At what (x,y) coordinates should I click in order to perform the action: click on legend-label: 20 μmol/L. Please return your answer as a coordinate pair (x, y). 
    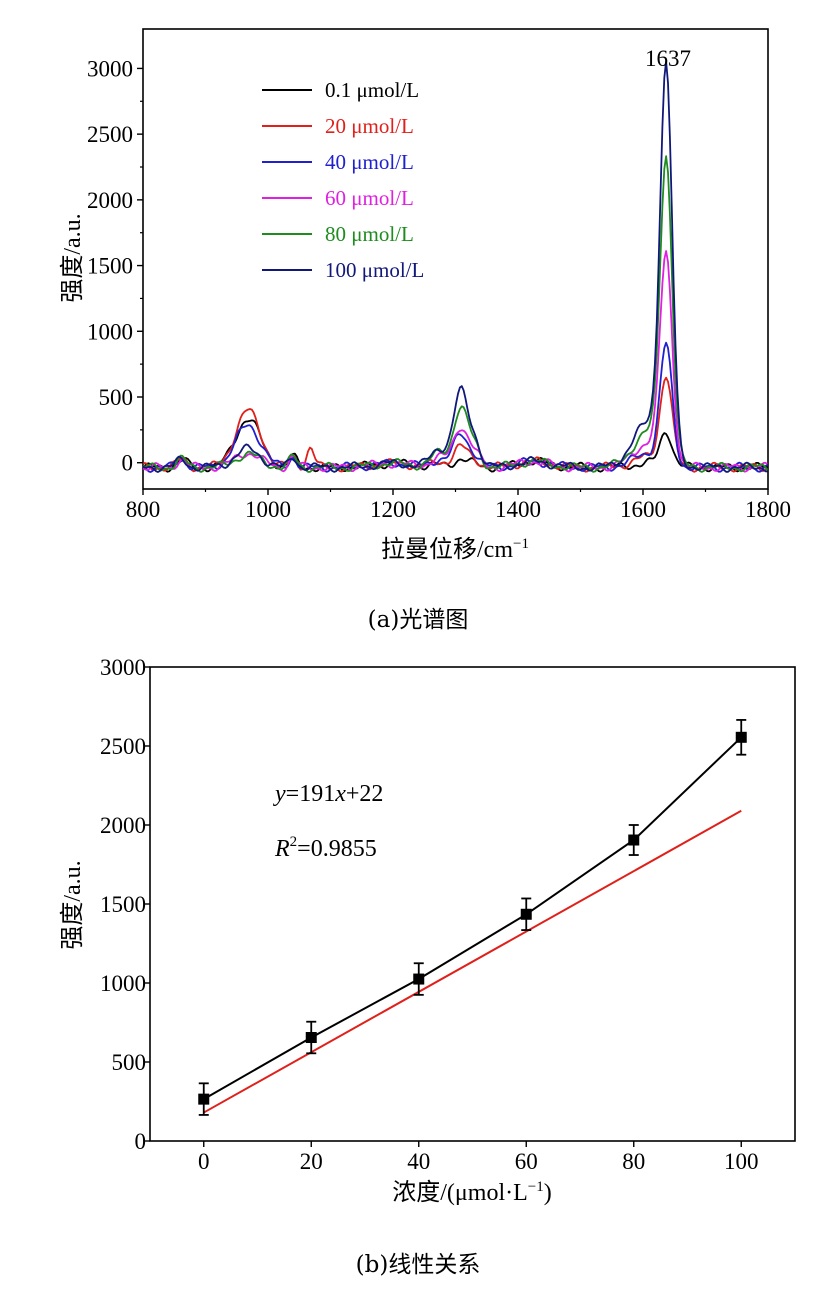
    Looking at the image, I should click on (369, 126).